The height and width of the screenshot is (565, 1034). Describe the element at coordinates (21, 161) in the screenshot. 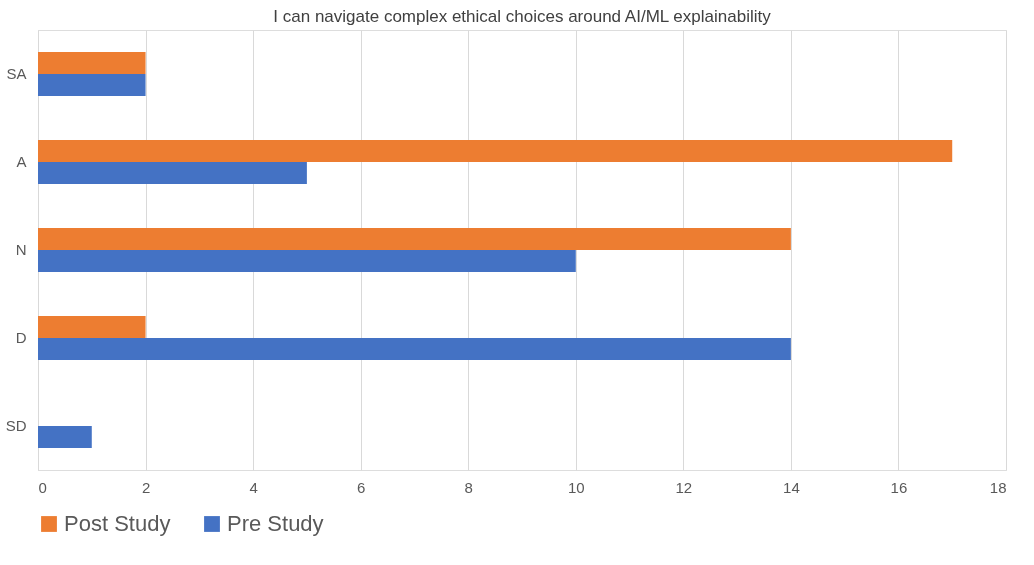

I see `y-tick-label: A` at that location.